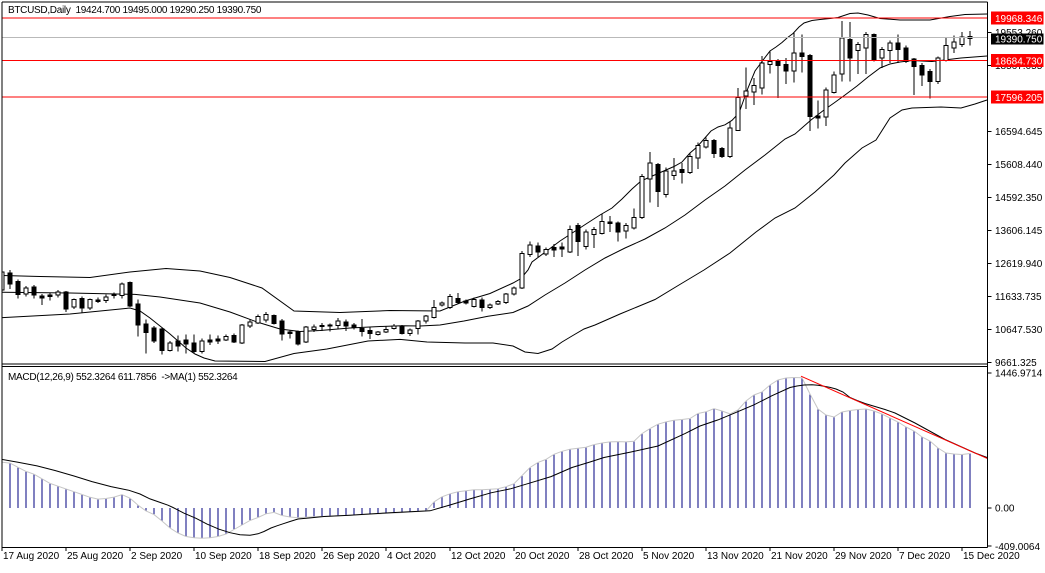  What do you see at coordinates (411, 556) in the screenshot?
I see `svg-text: 4 Oct 2020` at bounding box center [411, 556].